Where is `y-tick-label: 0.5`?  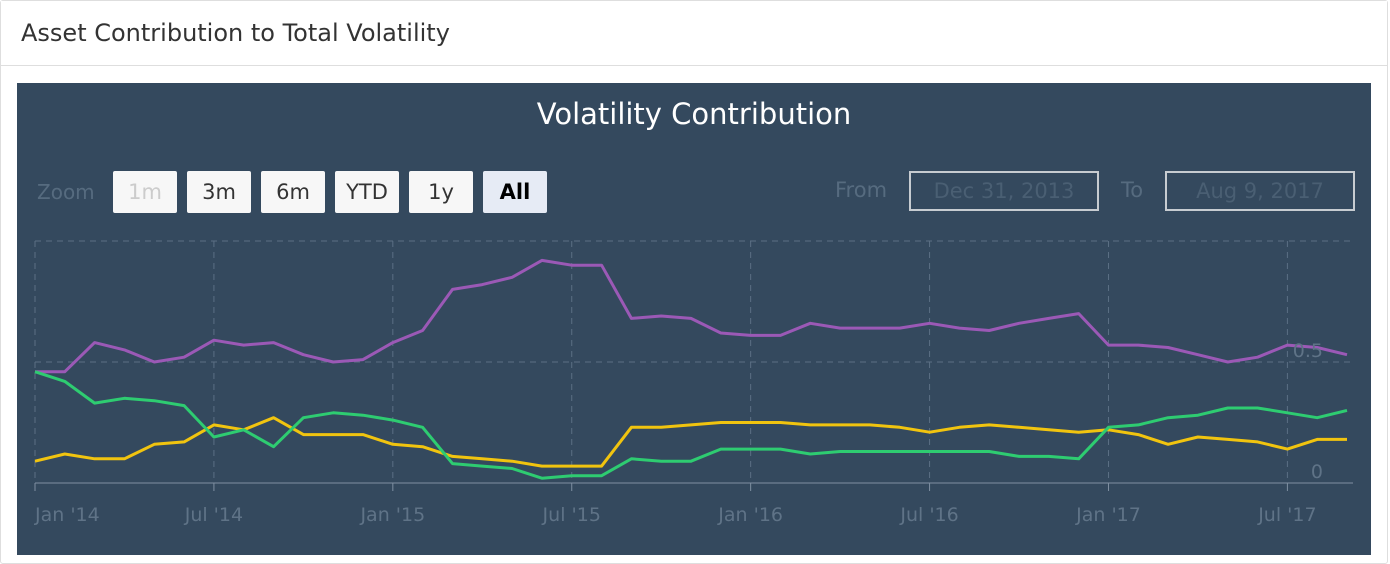
y-tick-label: 0.5 is located at coordinates (1308, 351).